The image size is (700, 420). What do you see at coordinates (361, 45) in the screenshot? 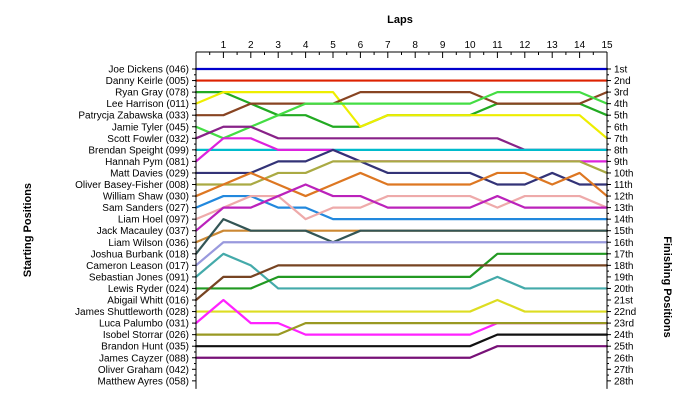
I see `x-tick-label-6: 6` at bounding box center [361, 45].